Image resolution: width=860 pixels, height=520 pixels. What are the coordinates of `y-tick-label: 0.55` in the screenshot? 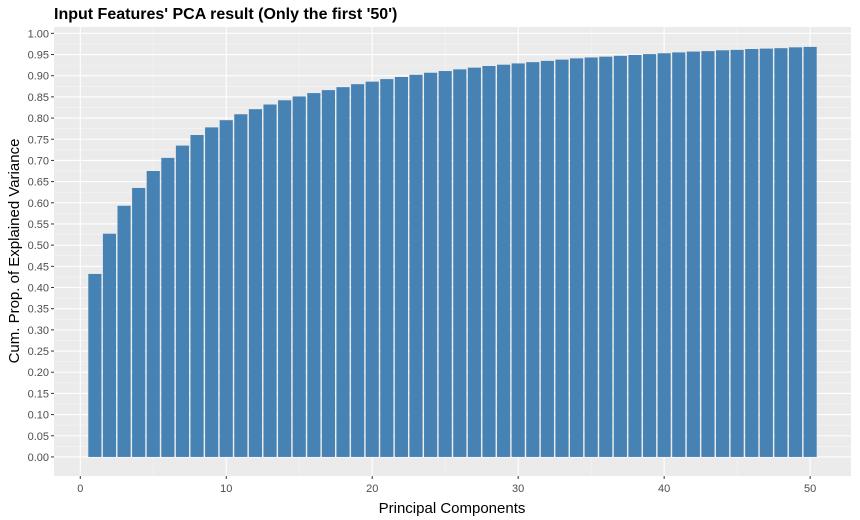 It's located at (38, 225).